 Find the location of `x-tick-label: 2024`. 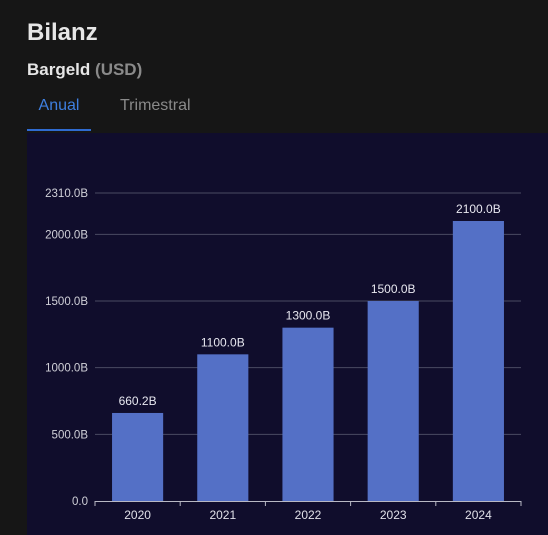

x-tick-label: 2024 is located at coordinates (478, 515).